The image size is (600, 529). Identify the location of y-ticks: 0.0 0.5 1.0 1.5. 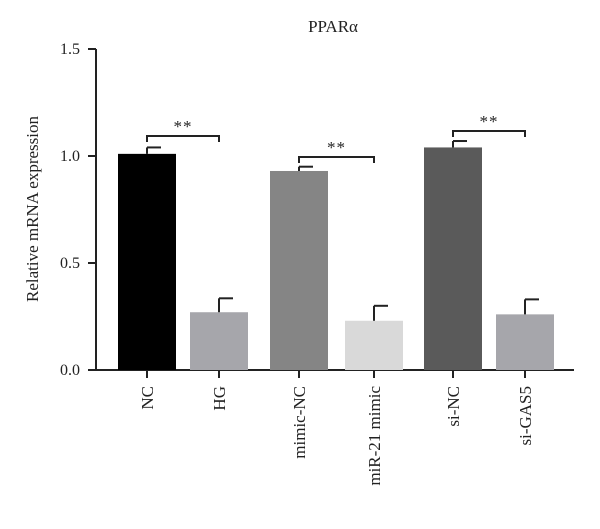
(78, 210).